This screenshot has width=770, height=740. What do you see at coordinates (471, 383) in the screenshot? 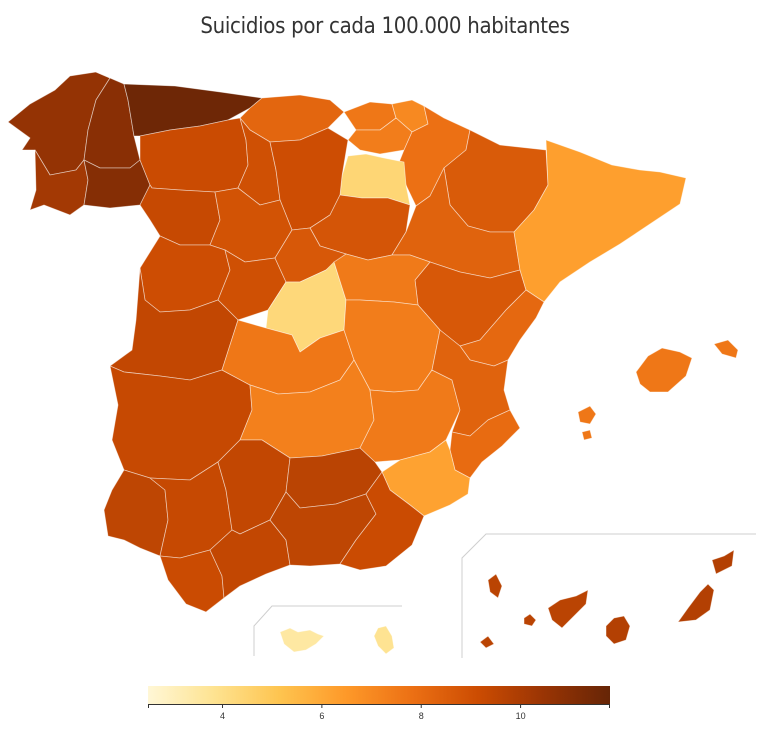
I see `province-valencia` at bounding box center [471, 383].